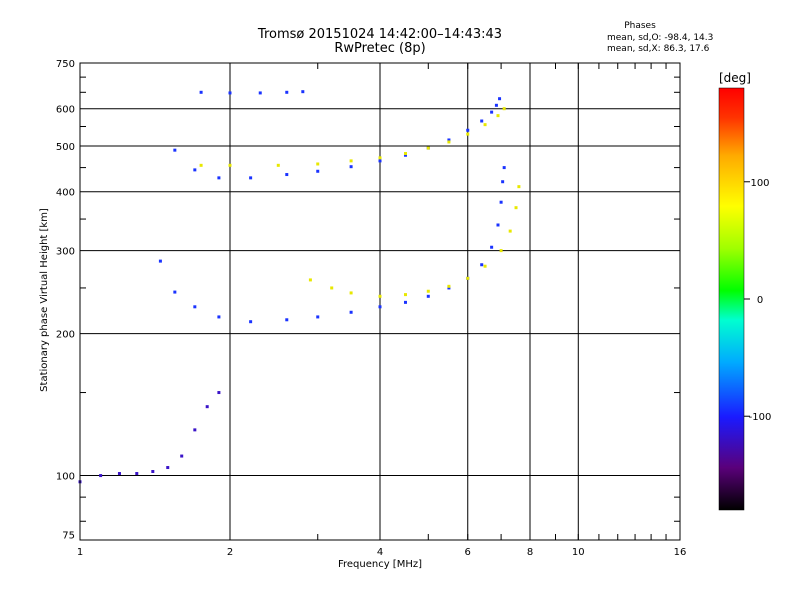  I want to click on colorbar-tick-label: 0, so click(760, 300).